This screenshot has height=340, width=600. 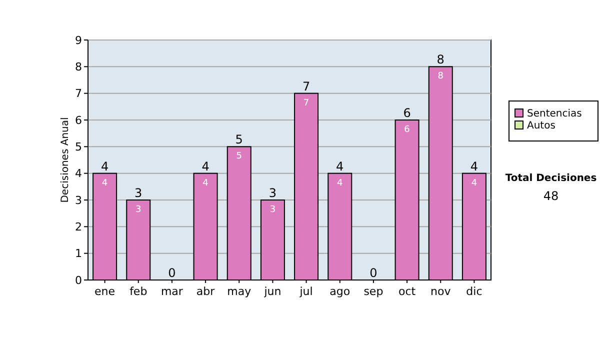 What do you see at coordinates (65, 160) in the screenshot?
I see `y-axis-title: Decisiones Anual` at bounding box center [65, 160].